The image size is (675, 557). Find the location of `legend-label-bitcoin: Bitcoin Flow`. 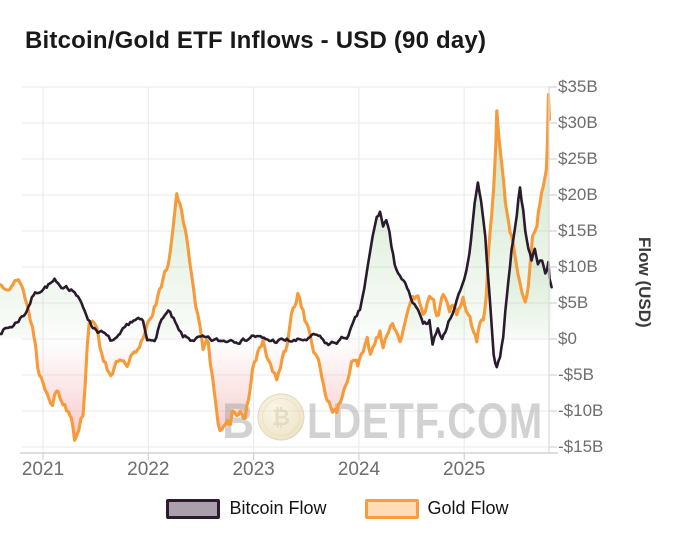

legend-label-bitcoin: Bitcoin Flow is located at coordinates (278, 508).